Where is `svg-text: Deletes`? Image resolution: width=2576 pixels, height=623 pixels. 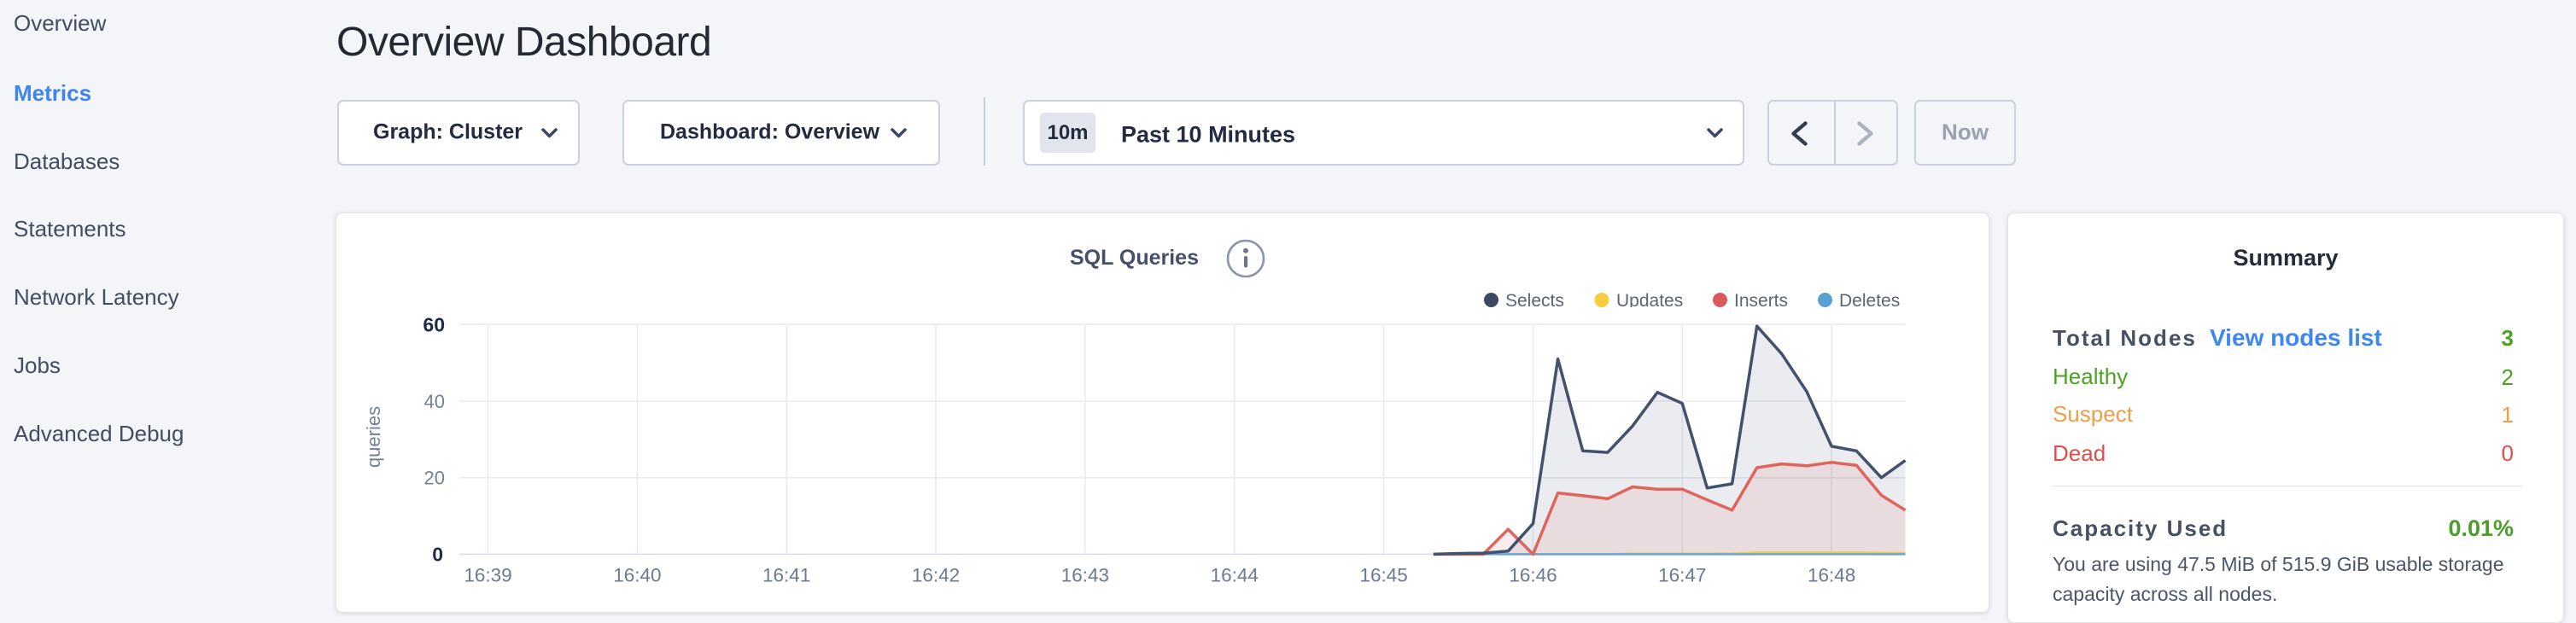
svg-text: Deletes is located at coordinates (1869, 299).